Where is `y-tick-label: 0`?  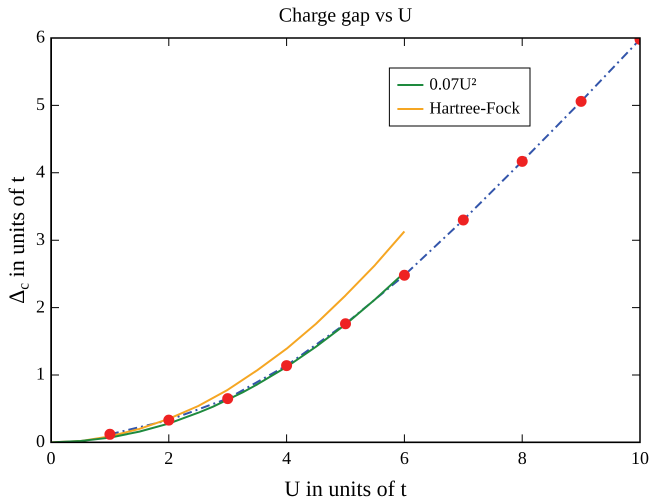
y-tick-label: 0 is located at coordinates (40, 441).